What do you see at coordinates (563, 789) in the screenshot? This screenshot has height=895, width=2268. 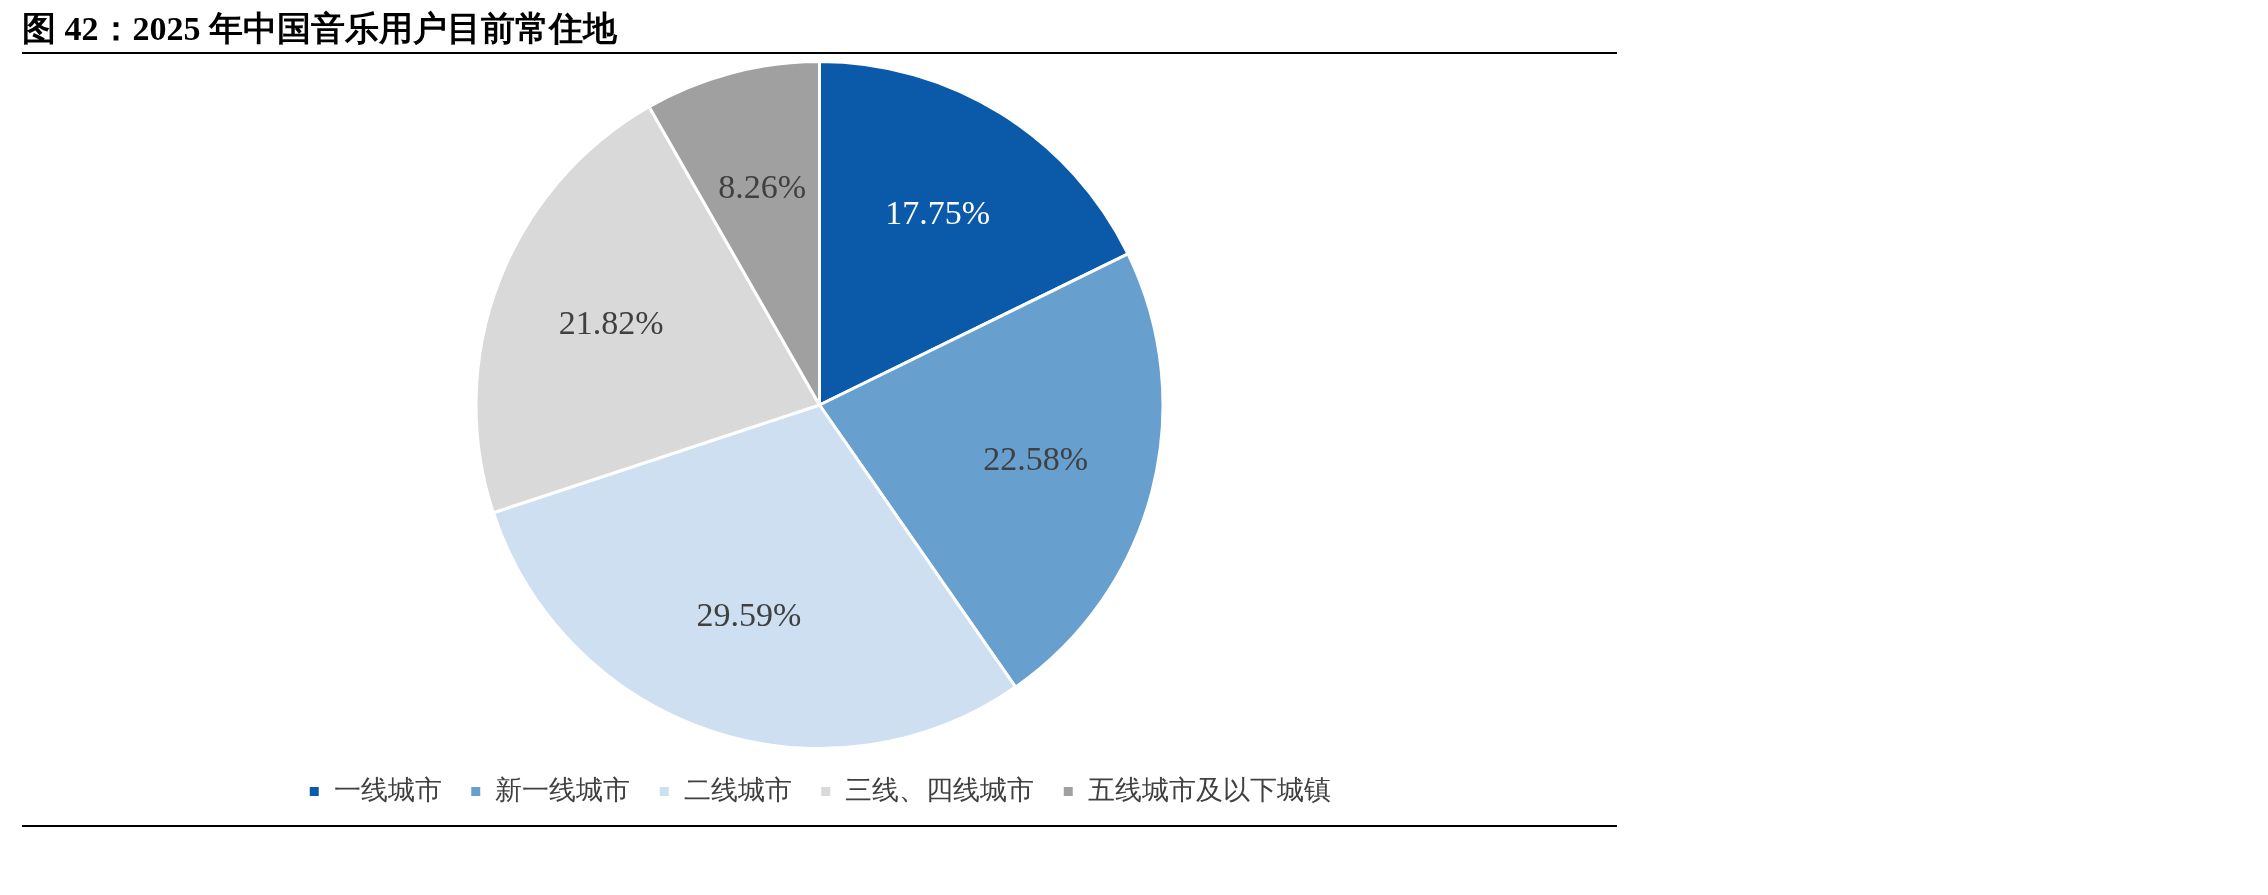 I see `legend-label: 新一线城市` at bounding box center [563, 789].